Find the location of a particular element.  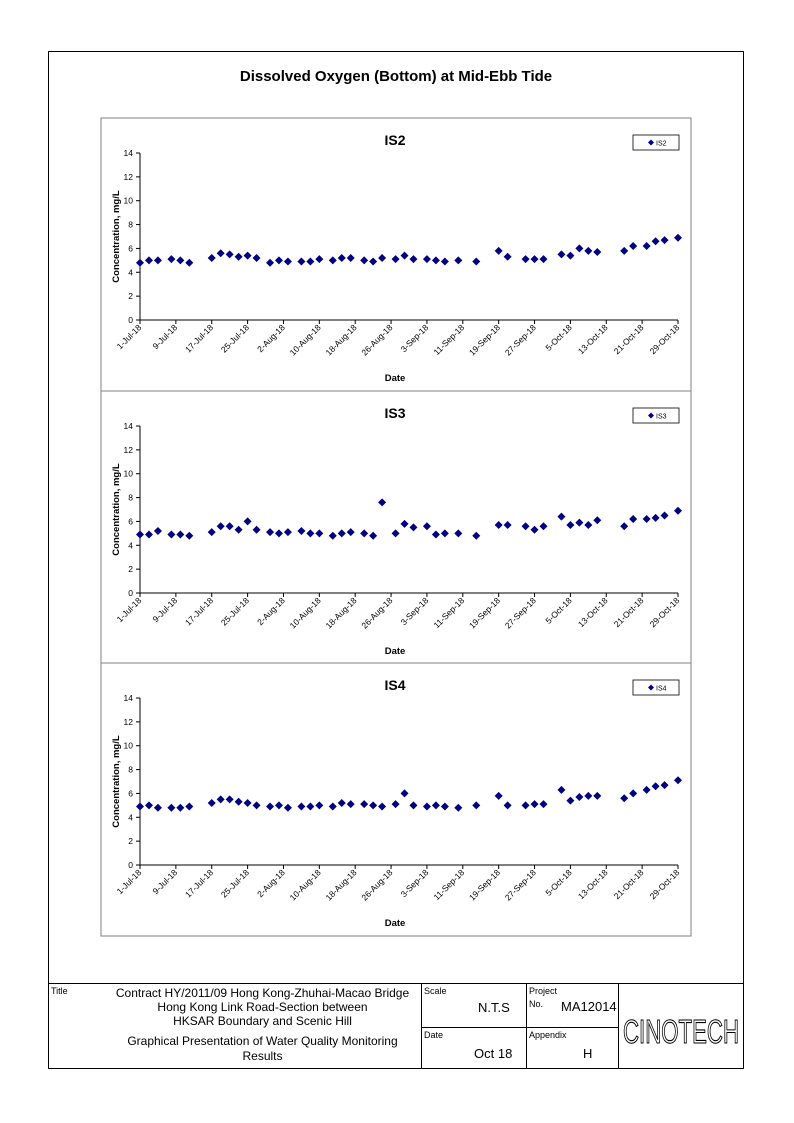

project-label: Project is located at coordinates (543, 991).